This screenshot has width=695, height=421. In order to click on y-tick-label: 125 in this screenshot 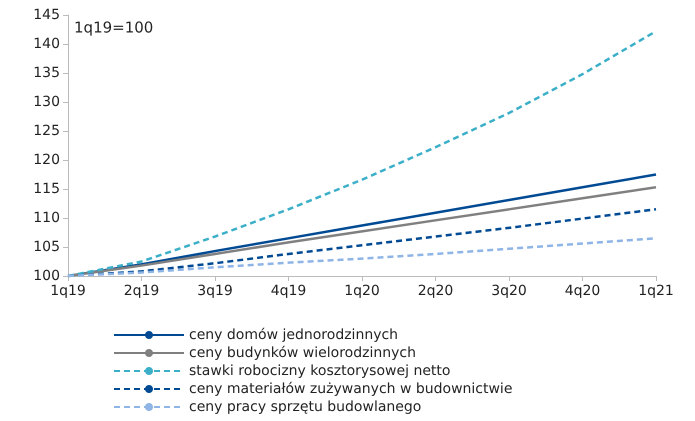, I will do `click(46, 131)`.